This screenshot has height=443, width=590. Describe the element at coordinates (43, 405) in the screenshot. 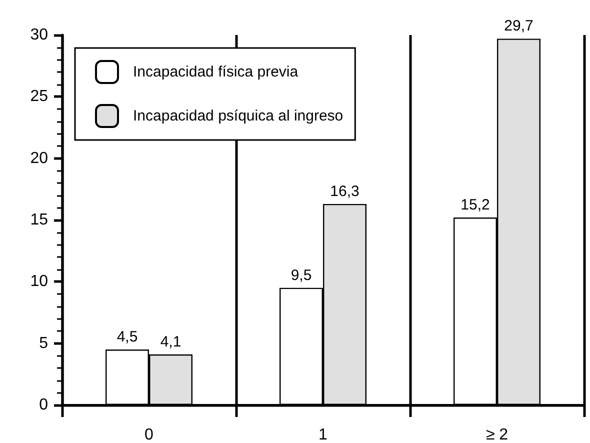

I see `y-tick-label: 0` at that location.